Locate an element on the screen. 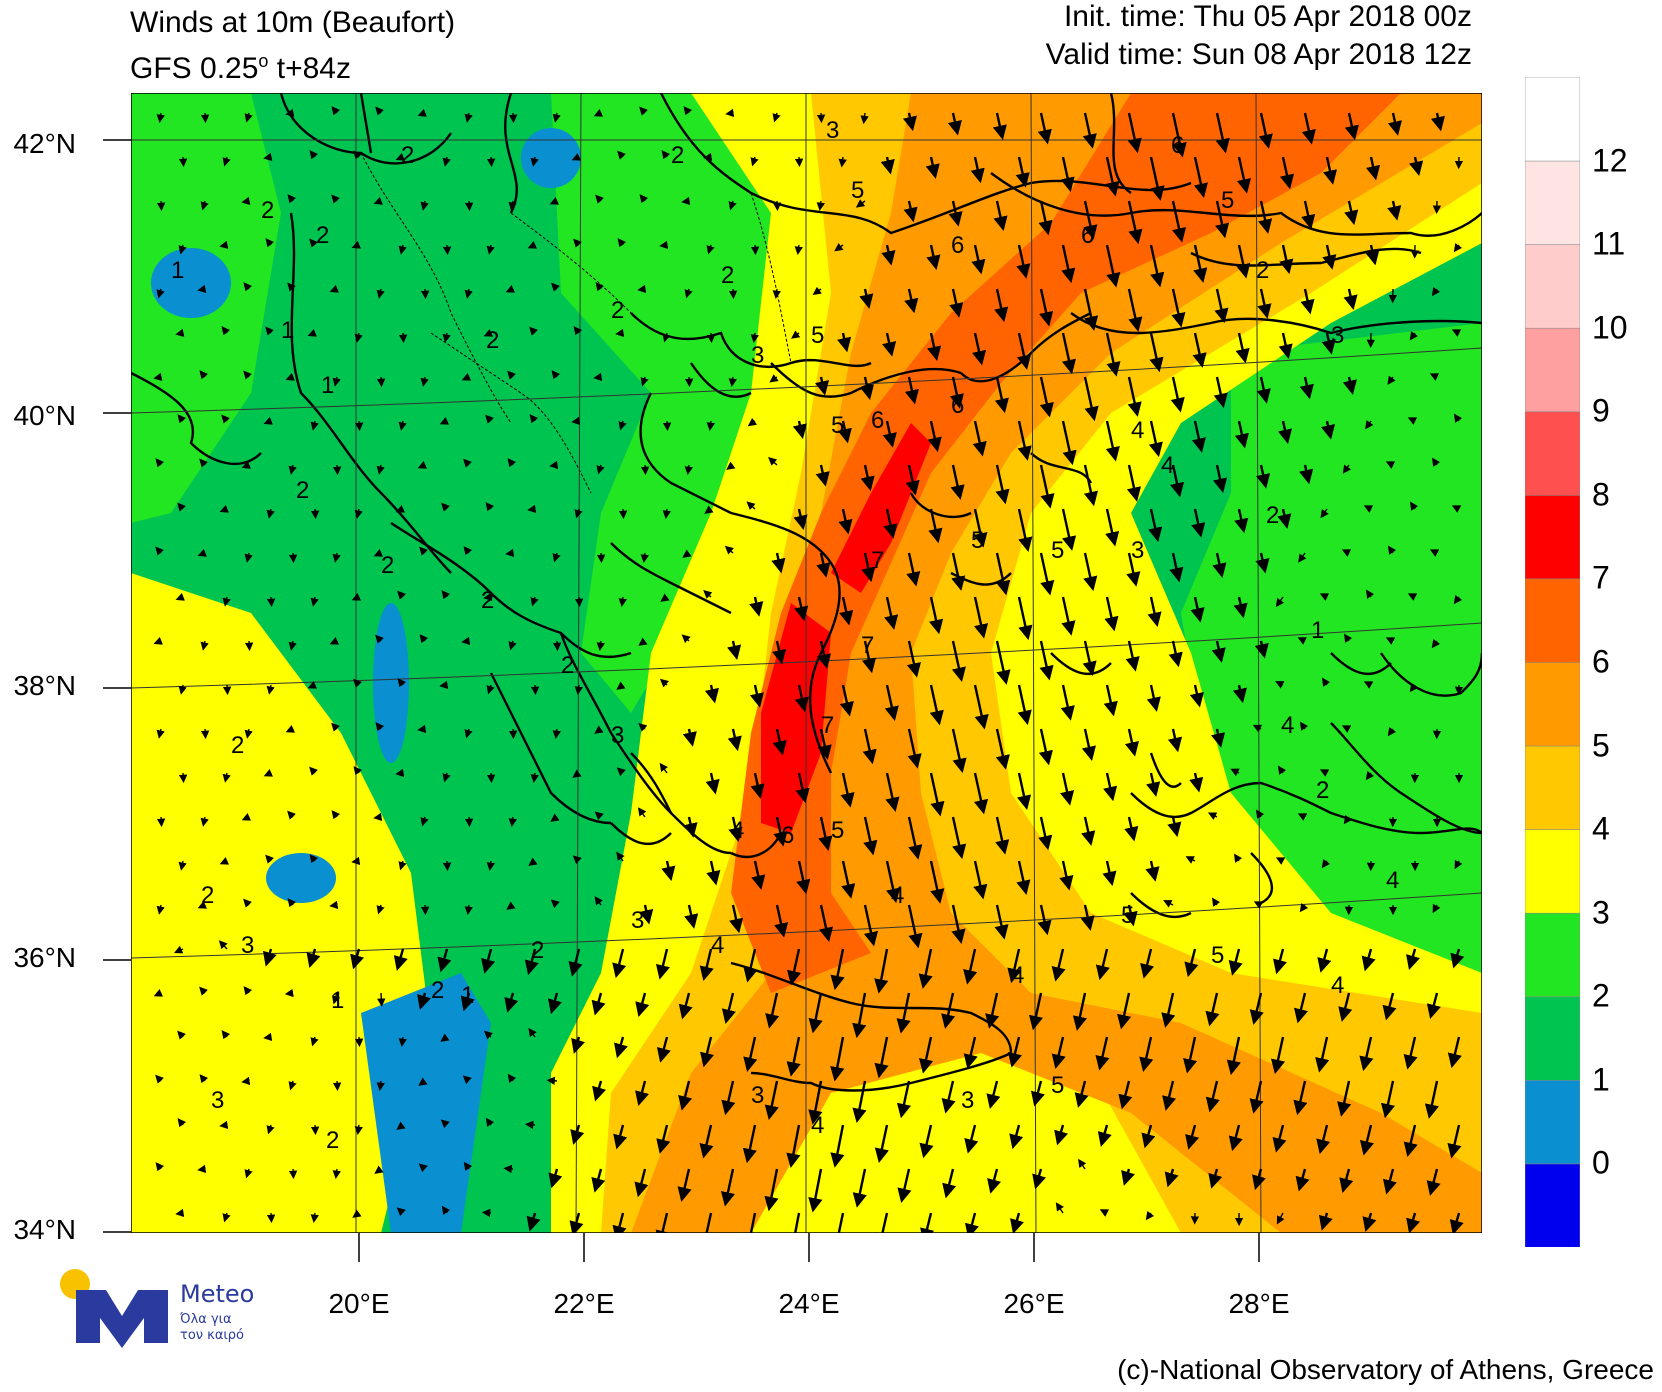  contour-label: 1 is located at coordinates (287, 330).